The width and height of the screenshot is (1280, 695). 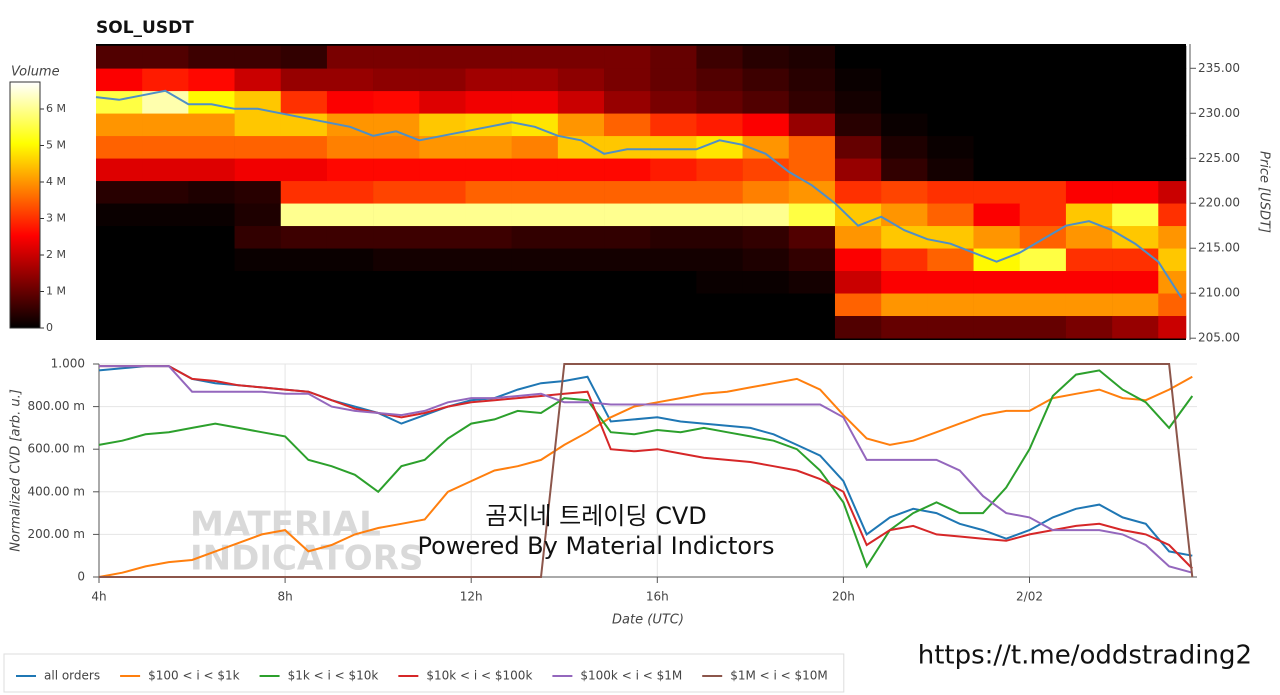 I want to click on watermark: INDICATORS, so click(x=306, y=559).